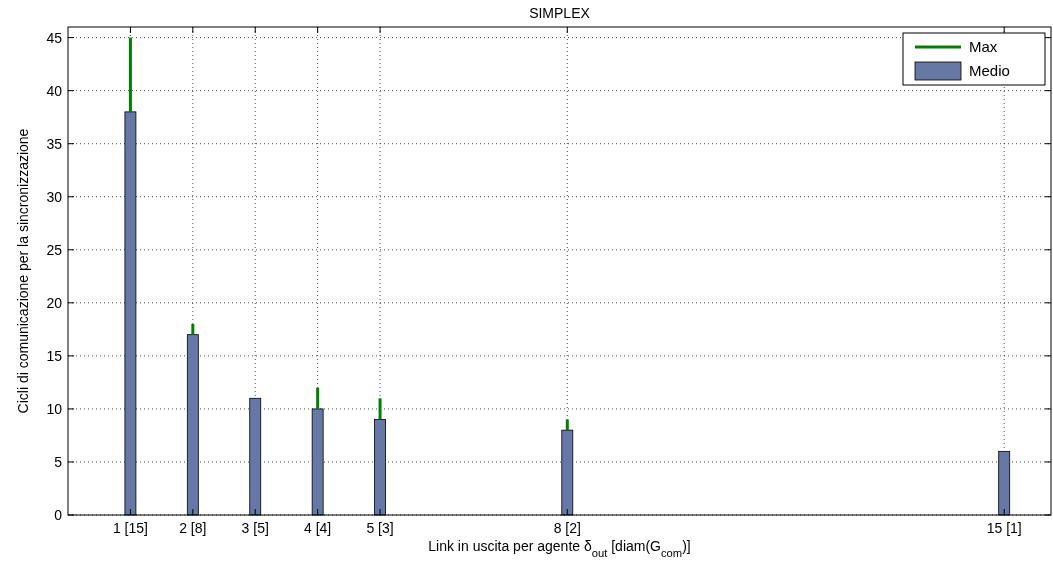 This screenshot has height=577, width=1053. What do you see at coordinates (255, 528) in the screenshot?
I see `x-tick-label: 3 [5]` at bounding box center [255, 528].